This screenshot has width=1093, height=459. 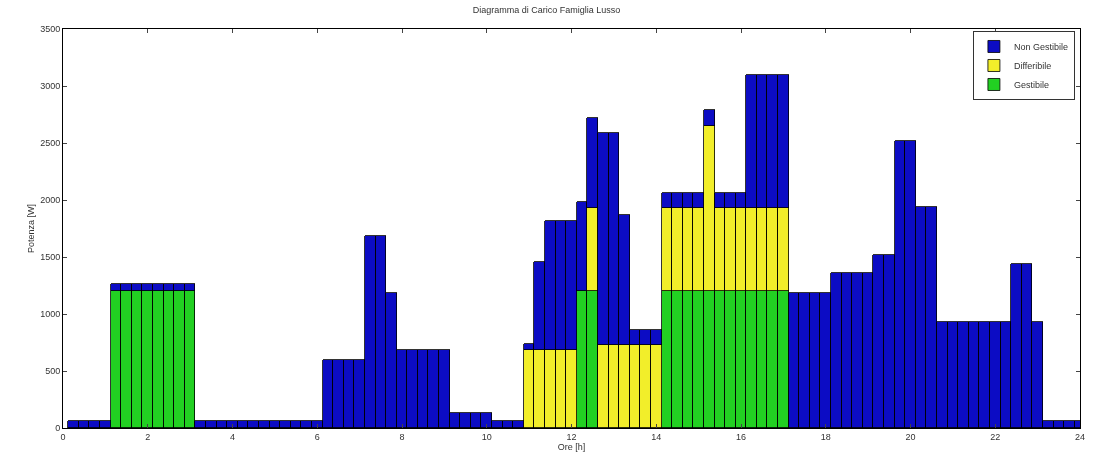 What do you see at coordinates (656, 436) in the screenshot?
I see `x-tick-label: 14` at bounding box center [656, 436].